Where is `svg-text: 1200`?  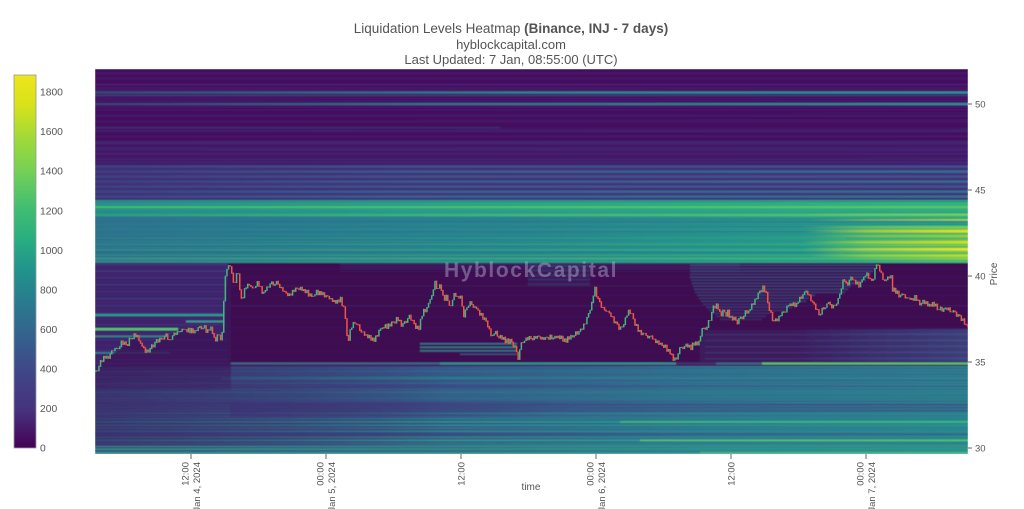
svg-text: 1200 is located at coordinates (51, 211).